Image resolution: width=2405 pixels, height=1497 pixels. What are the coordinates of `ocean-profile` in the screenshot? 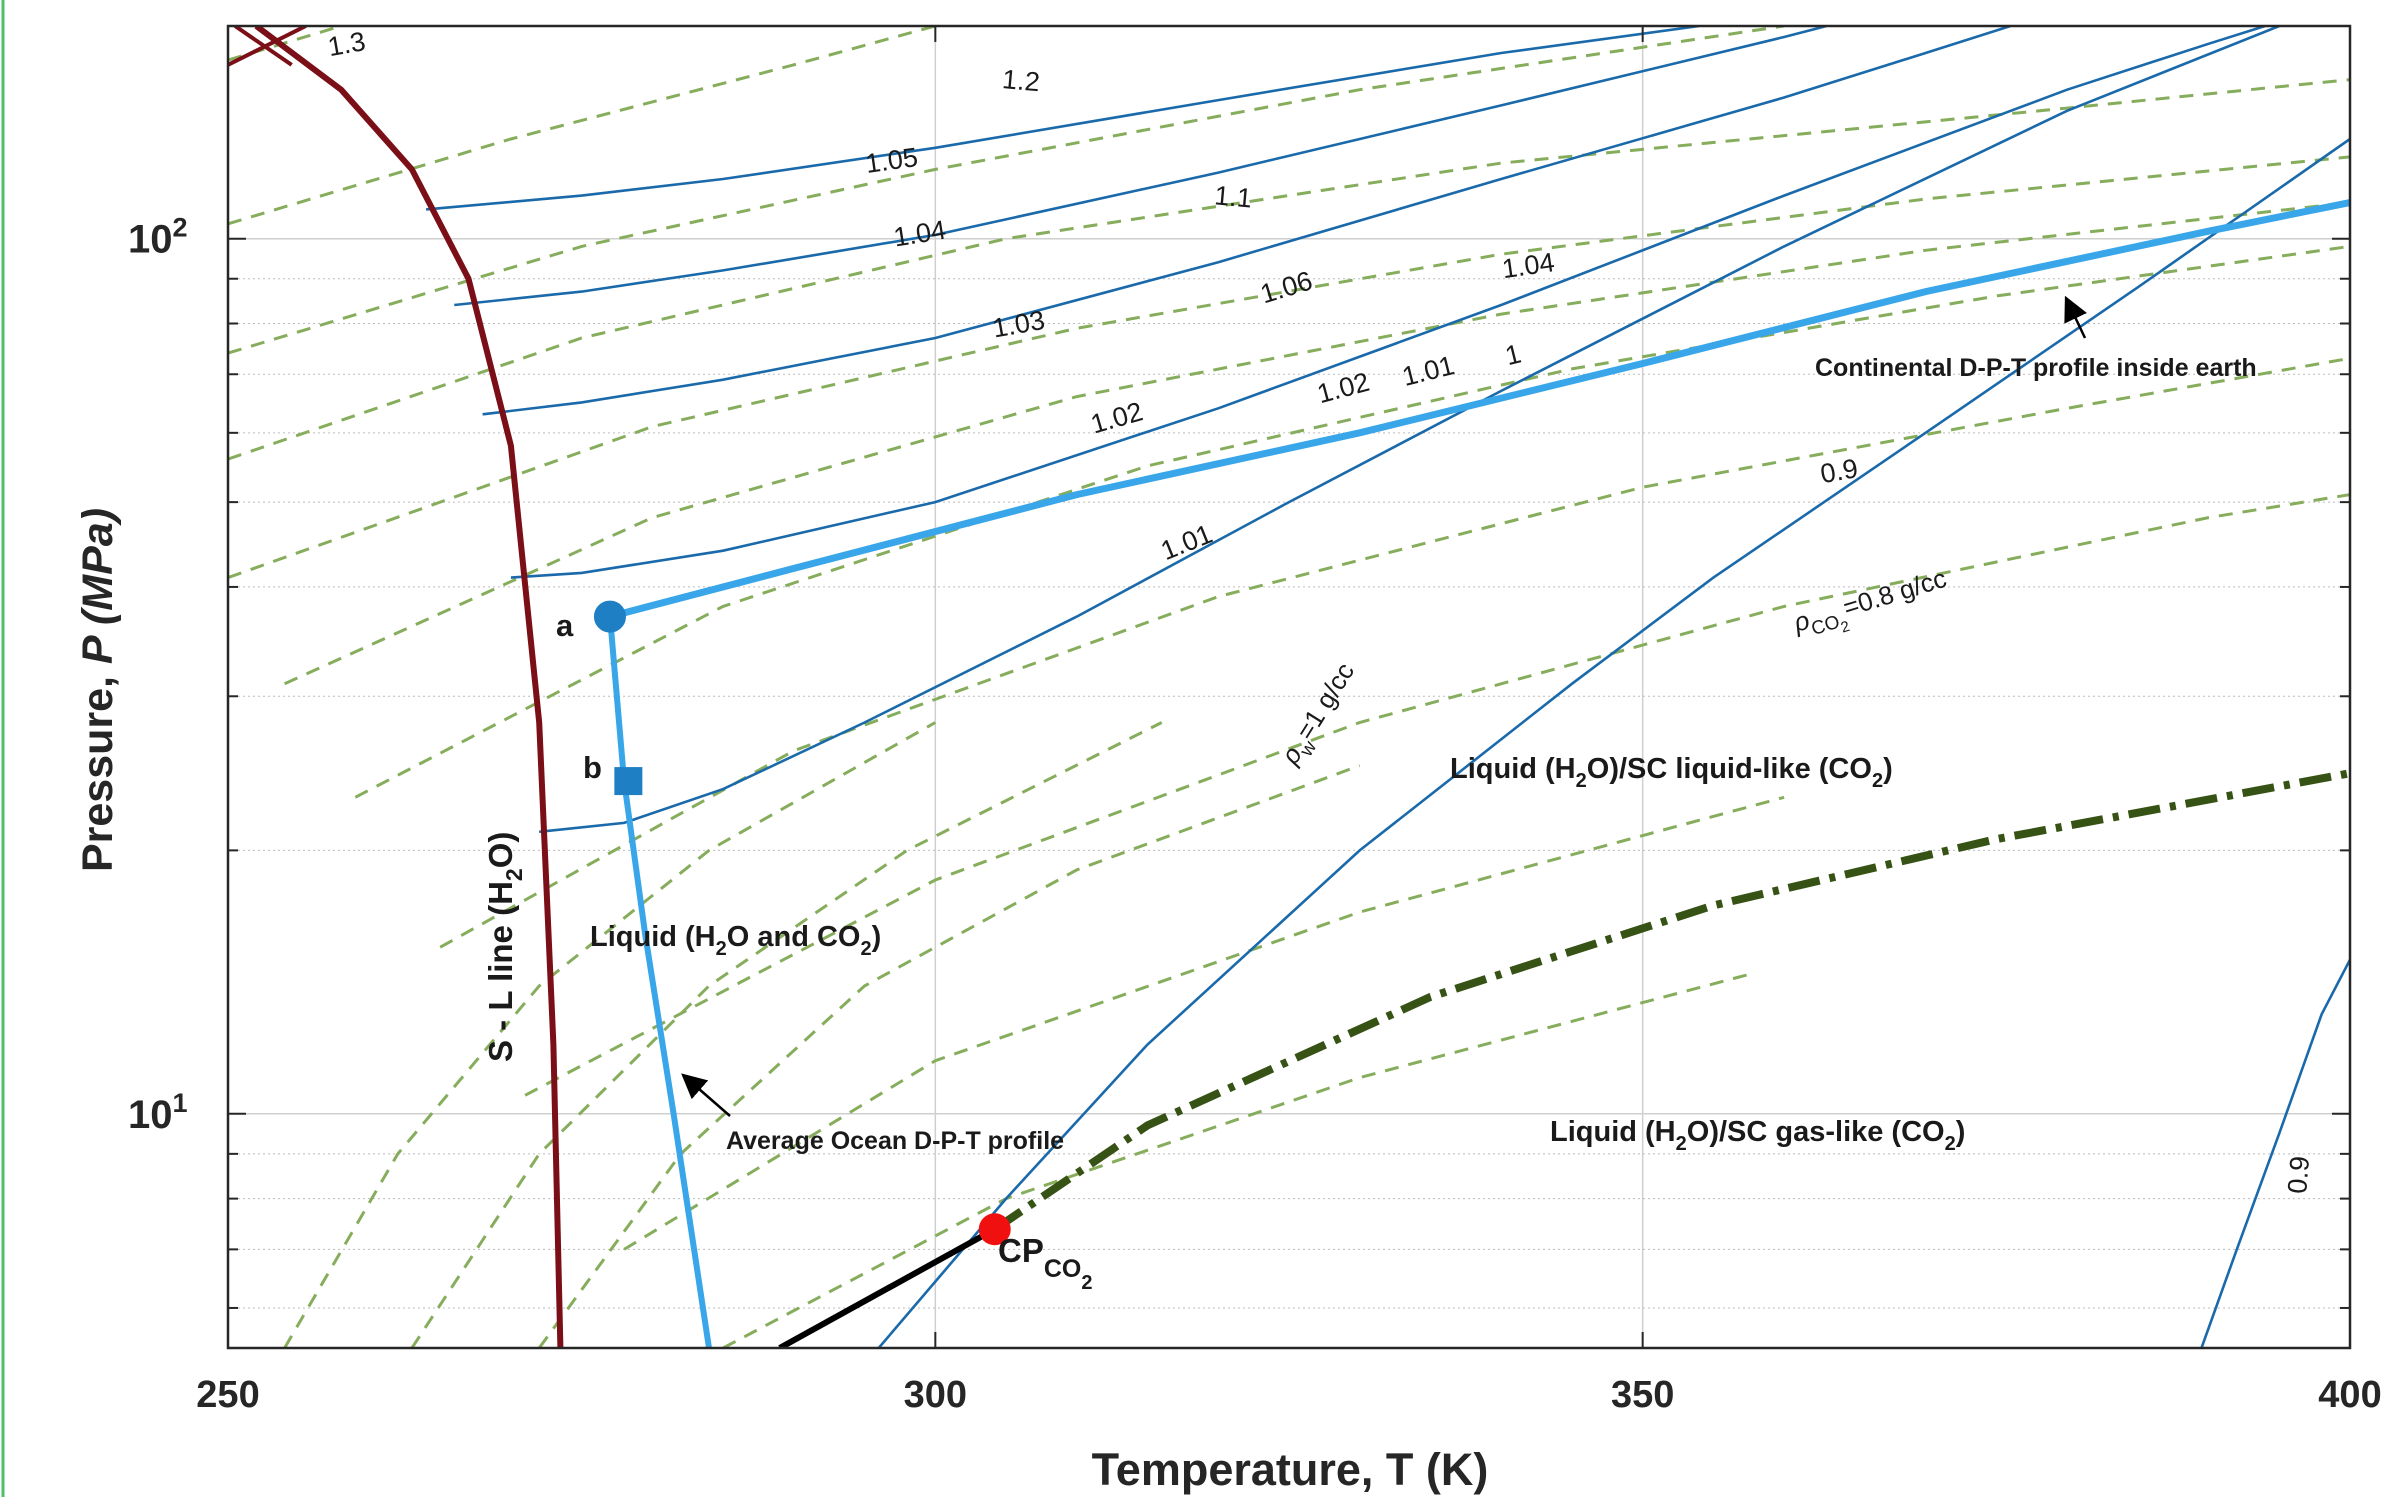 It's located at (659, 982).